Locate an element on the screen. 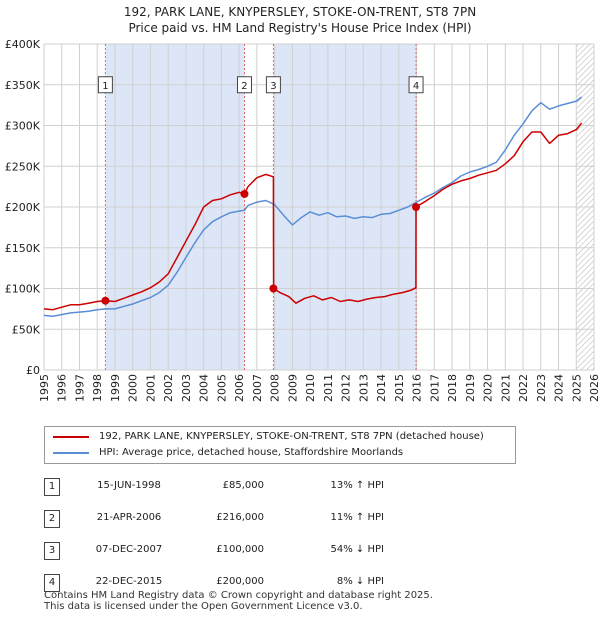 The height and width of the screenshot is (620, 600). x-tick-label: 1995 is located at coordinates (44, 388).